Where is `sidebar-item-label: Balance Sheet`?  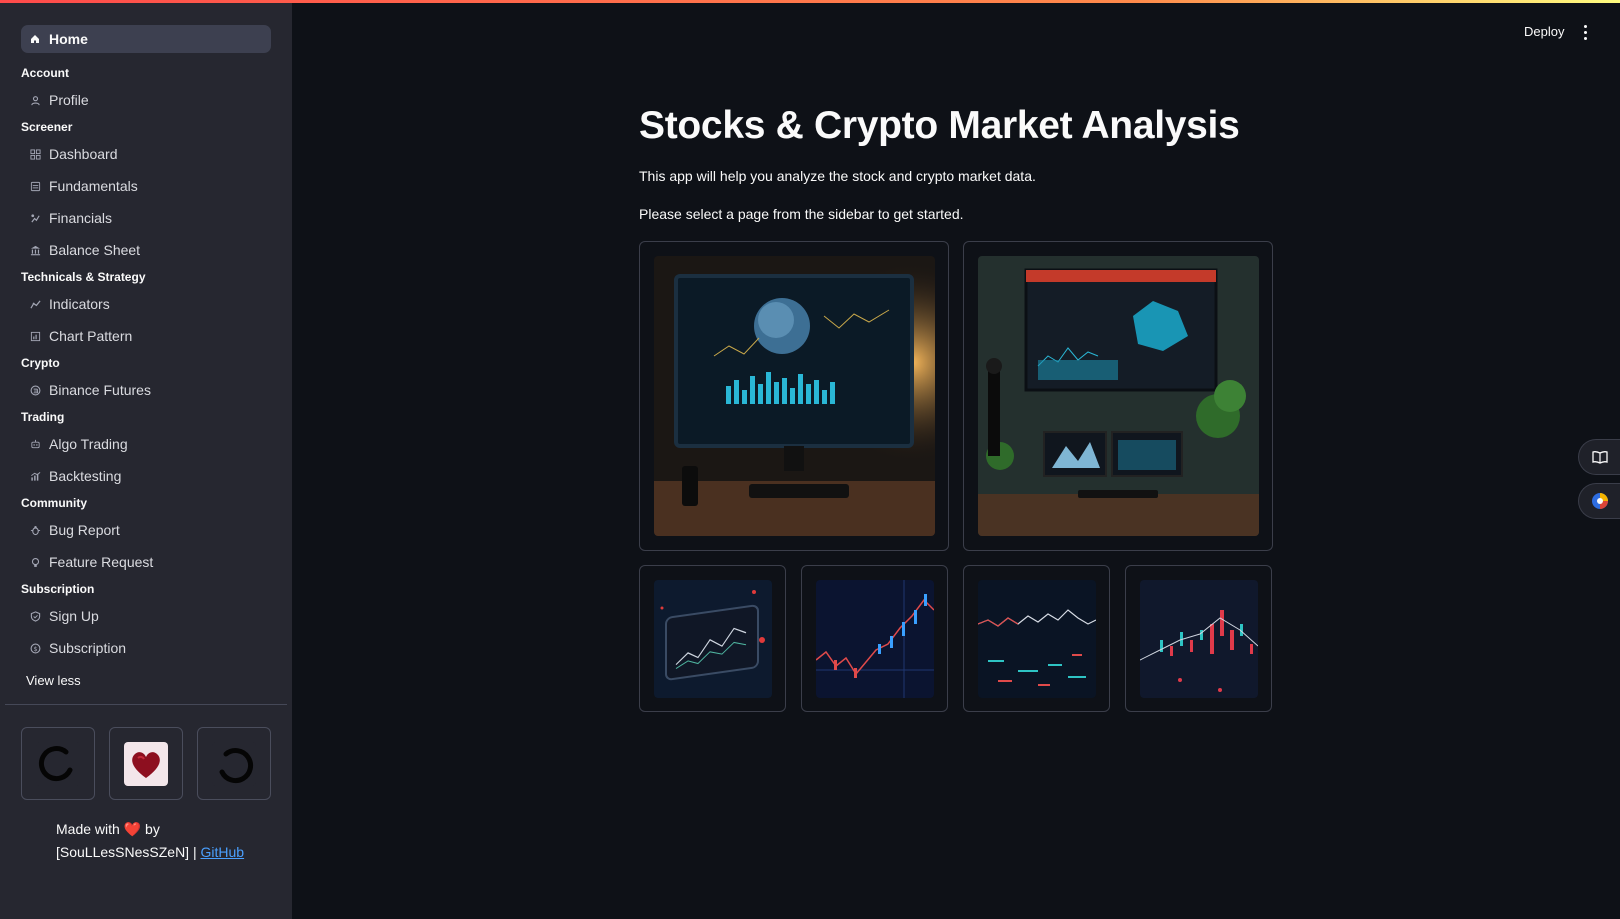 sidebar-item-label: Balance Sheet is located at coordinates (95, 250).